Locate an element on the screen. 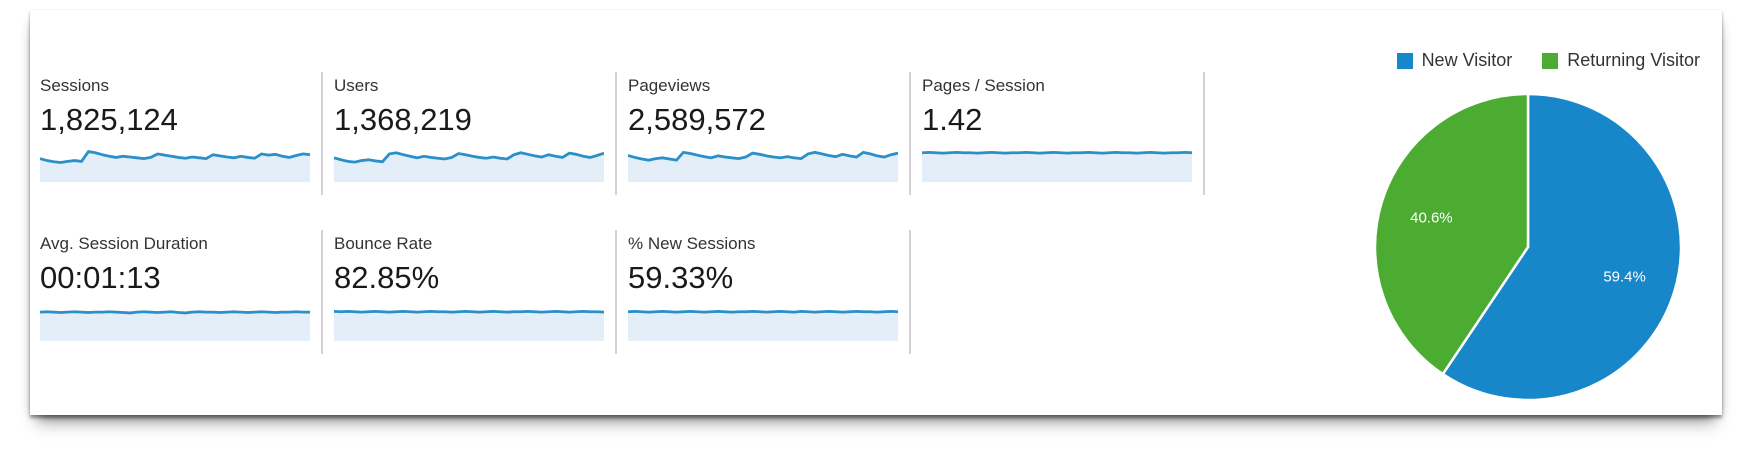  metric-value: 2,589,572 is located at coordinates (697, 119).